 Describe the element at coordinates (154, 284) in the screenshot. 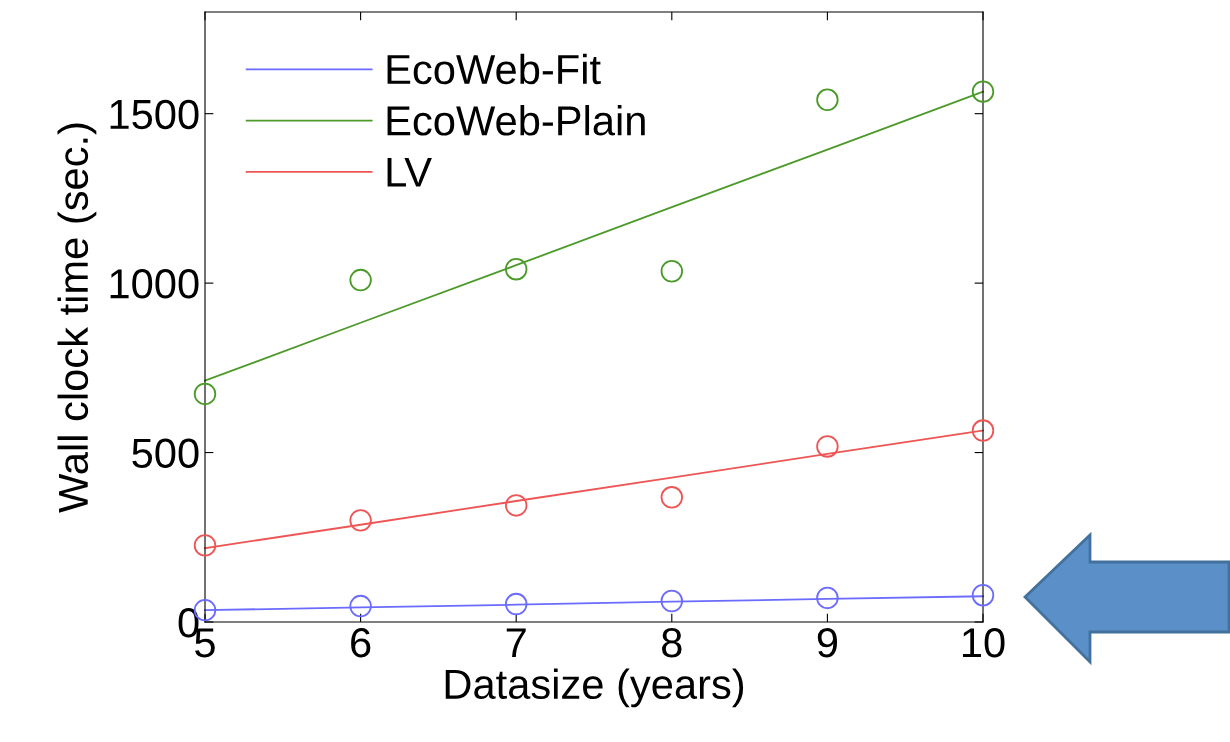

I see `y-tick-label: 1000` at that location.